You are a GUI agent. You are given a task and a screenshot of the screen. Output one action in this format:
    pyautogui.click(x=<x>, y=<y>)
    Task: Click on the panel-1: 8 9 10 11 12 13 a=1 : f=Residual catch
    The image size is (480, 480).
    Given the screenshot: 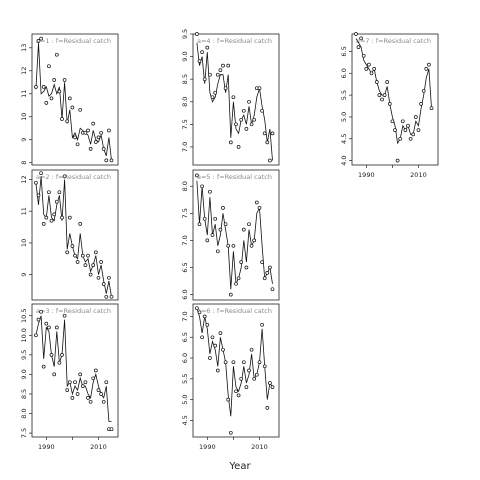 What is the action you would take?
    pyautogui.click(x=69, y=99)
    